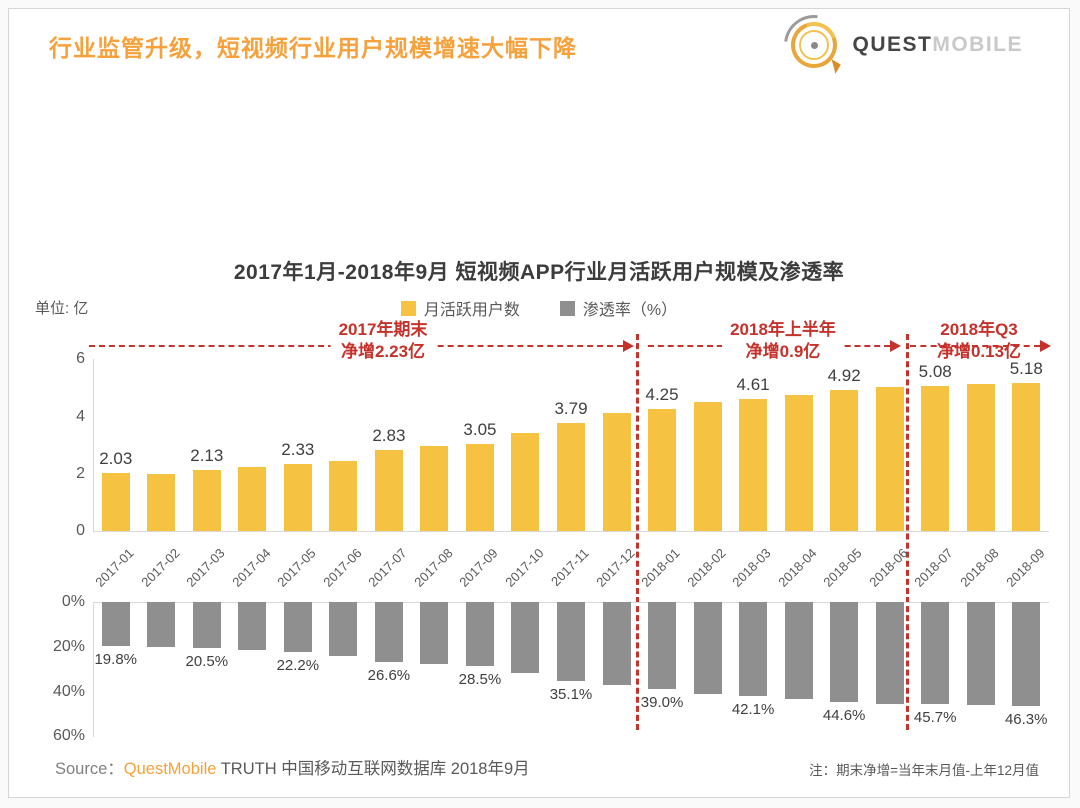 This screenshot has height=808, width=1080. I want to click on logo-quest-text: QUEST, so click(892, 44).